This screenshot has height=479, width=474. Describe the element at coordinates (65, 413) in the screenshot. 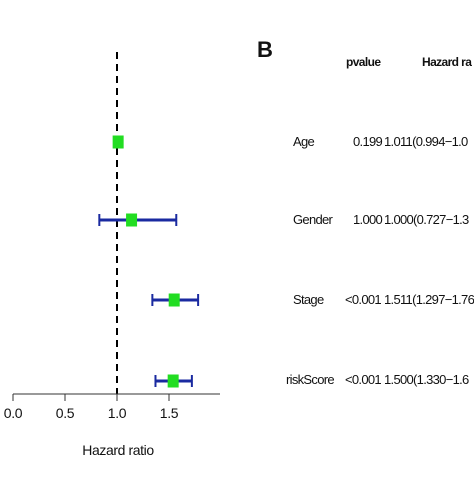

I see `x-tick-label: 0.5` at that location.